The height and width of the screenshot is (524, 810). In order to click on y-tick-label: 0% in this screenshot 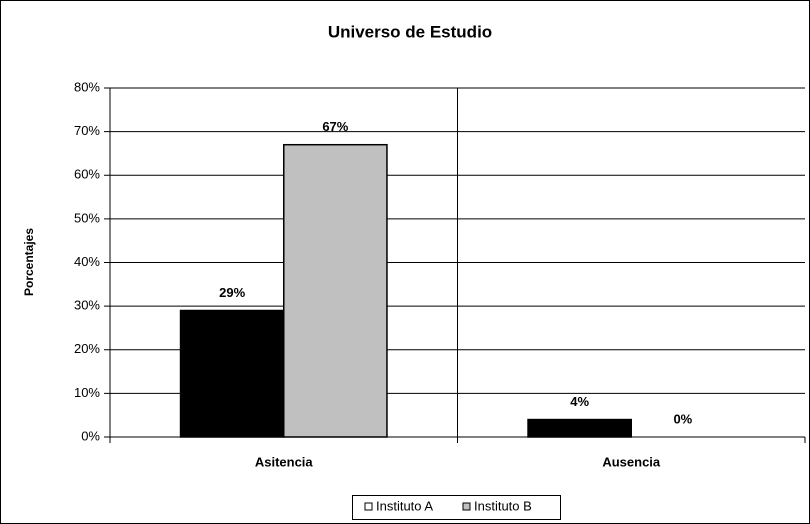, I will do `click(90, 435)`.